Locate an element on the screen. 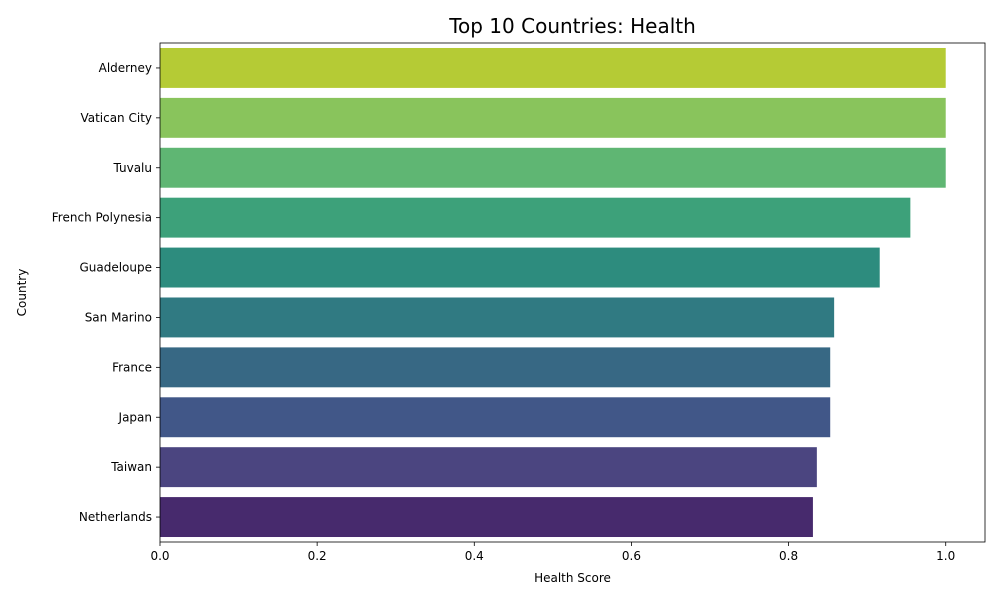  x-tick-label: 0.0 is located at coordinates (159, 556).